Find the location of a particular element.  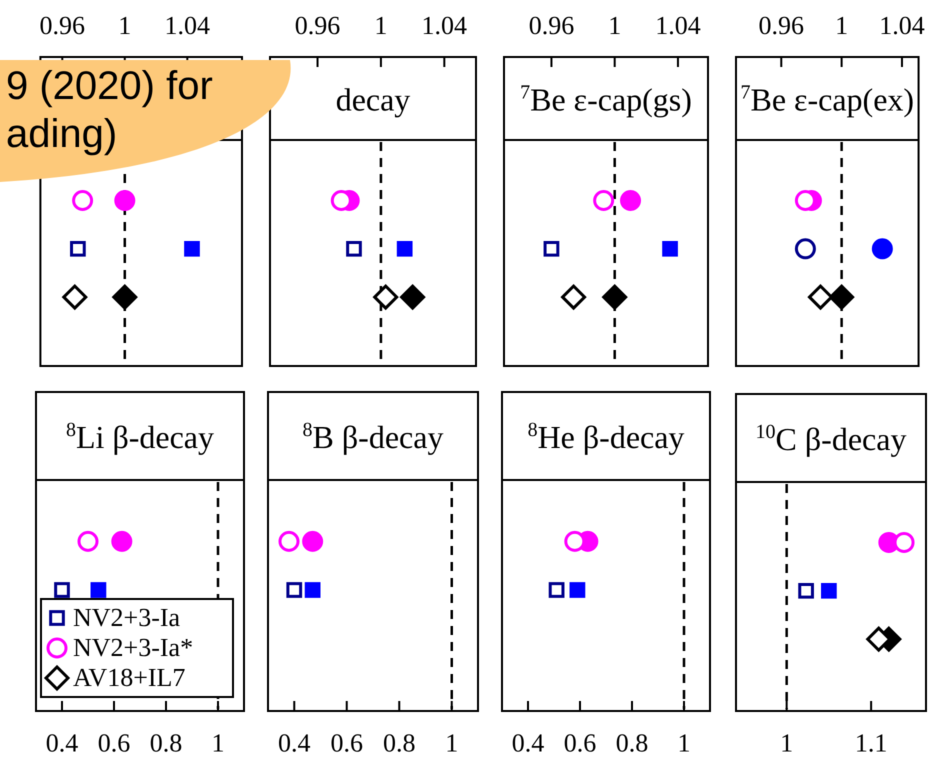

legend-label: NV2+3-Ia* is located at coordinates (133, 647).